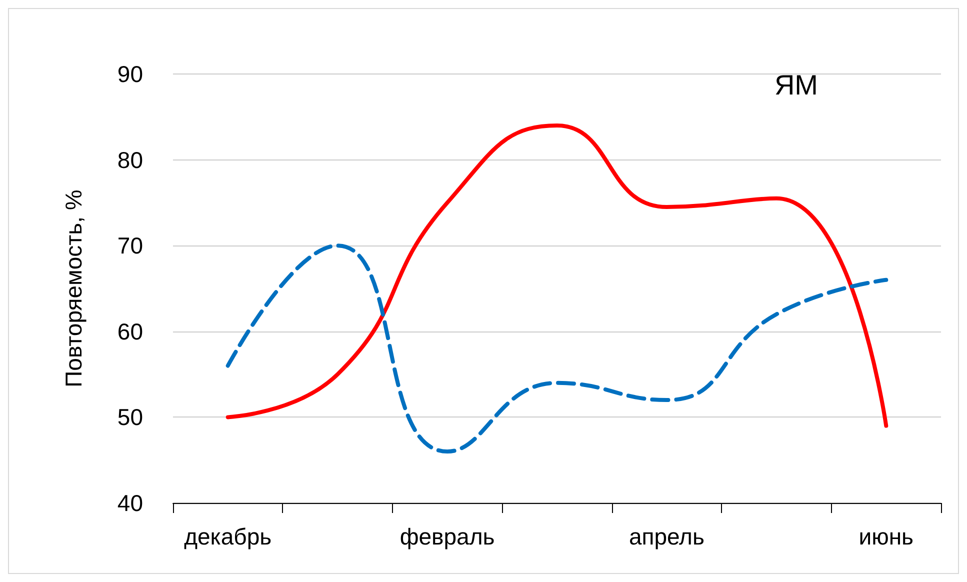 The height and width of the screenshot is (582, 967). I want to click on annotation: ЯМ, so click(796, 85).